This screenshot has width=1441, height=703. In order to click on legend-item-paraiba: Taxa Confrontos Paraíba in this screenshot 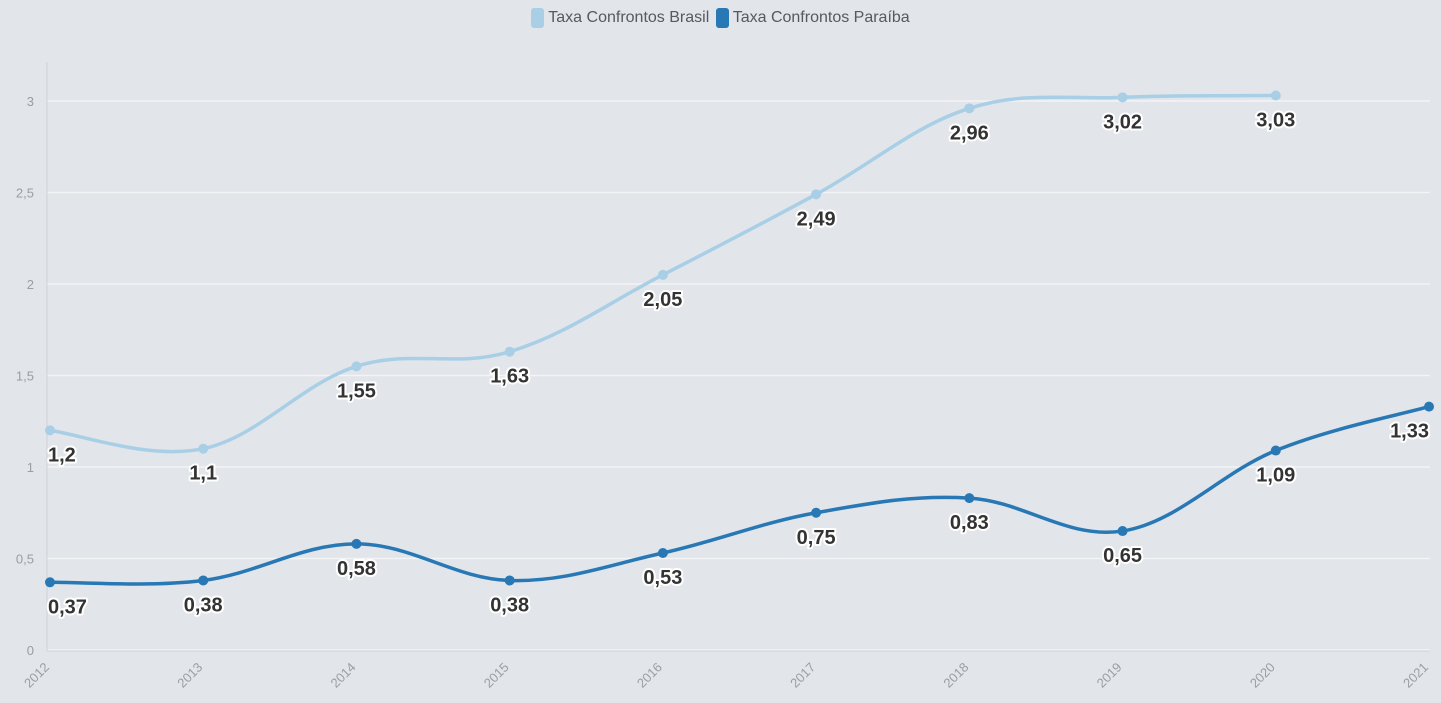, I will do `click(812, 18)`.